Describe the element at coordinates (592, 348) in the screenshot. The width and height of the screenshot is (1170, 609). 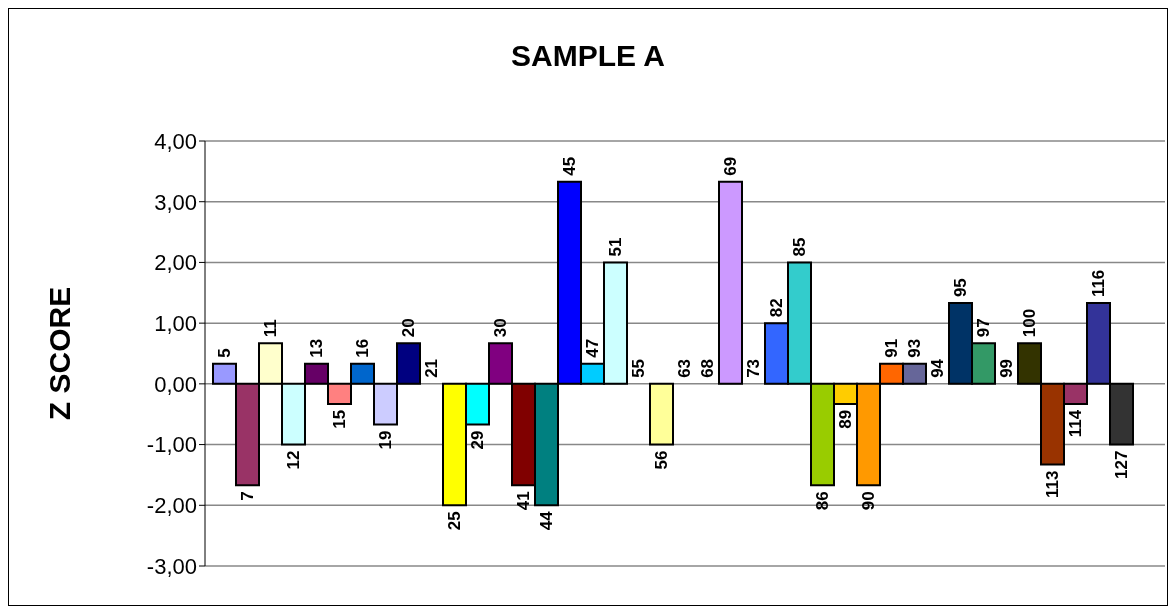
I see `x-tick-label: 47` at that location.